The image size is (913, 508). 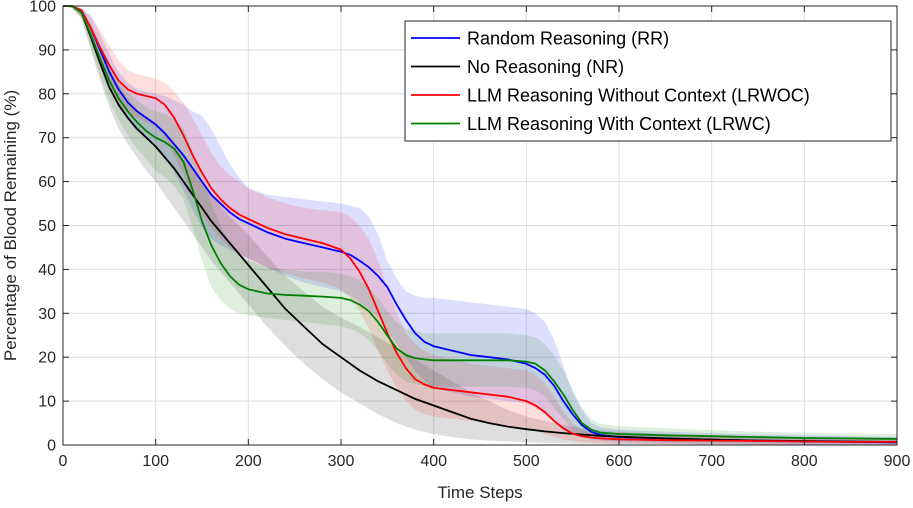 What do you see at coordinates (479, 492) in the screenshot?
I see `x-axis-title: Time Steps` at bounding box center [479, 492].